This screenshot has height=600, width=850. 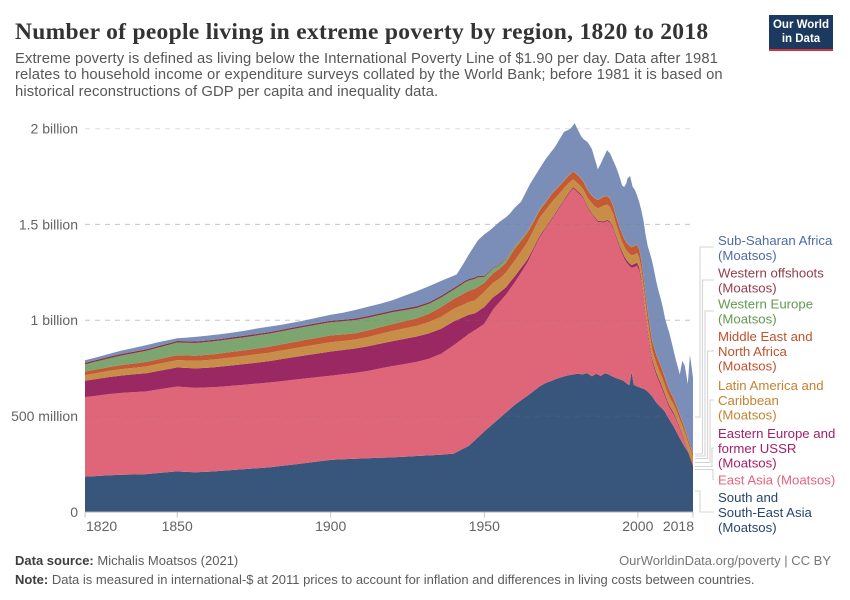 What do you see at coordinates (637, 526) in the screenshot?
I see `svg-text: 2000` at bounding box center [637, 526].